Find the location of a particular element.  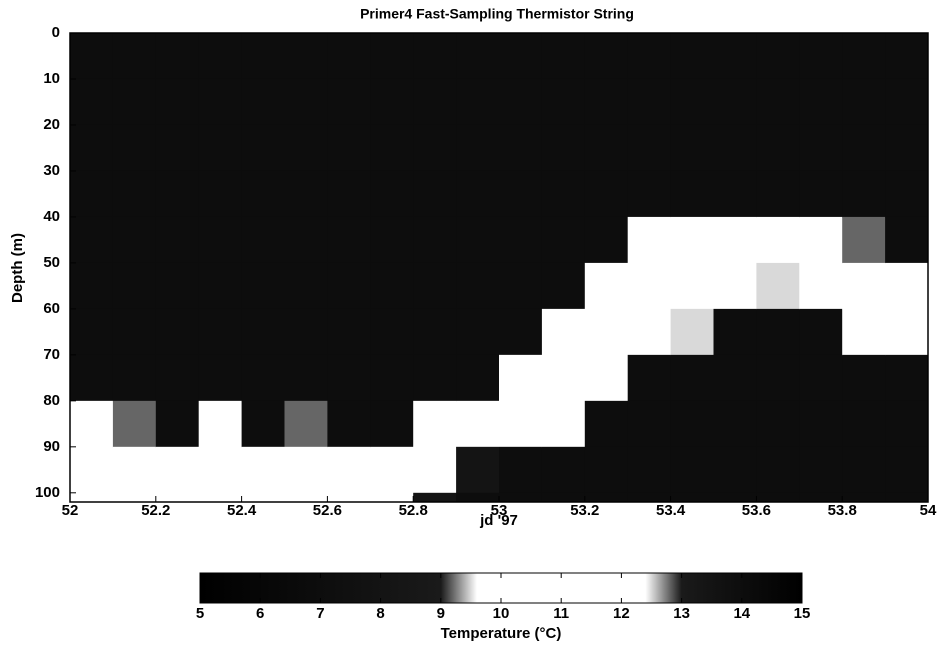

colorbar-tick-label: 6 is located at coordinates (260, 613).